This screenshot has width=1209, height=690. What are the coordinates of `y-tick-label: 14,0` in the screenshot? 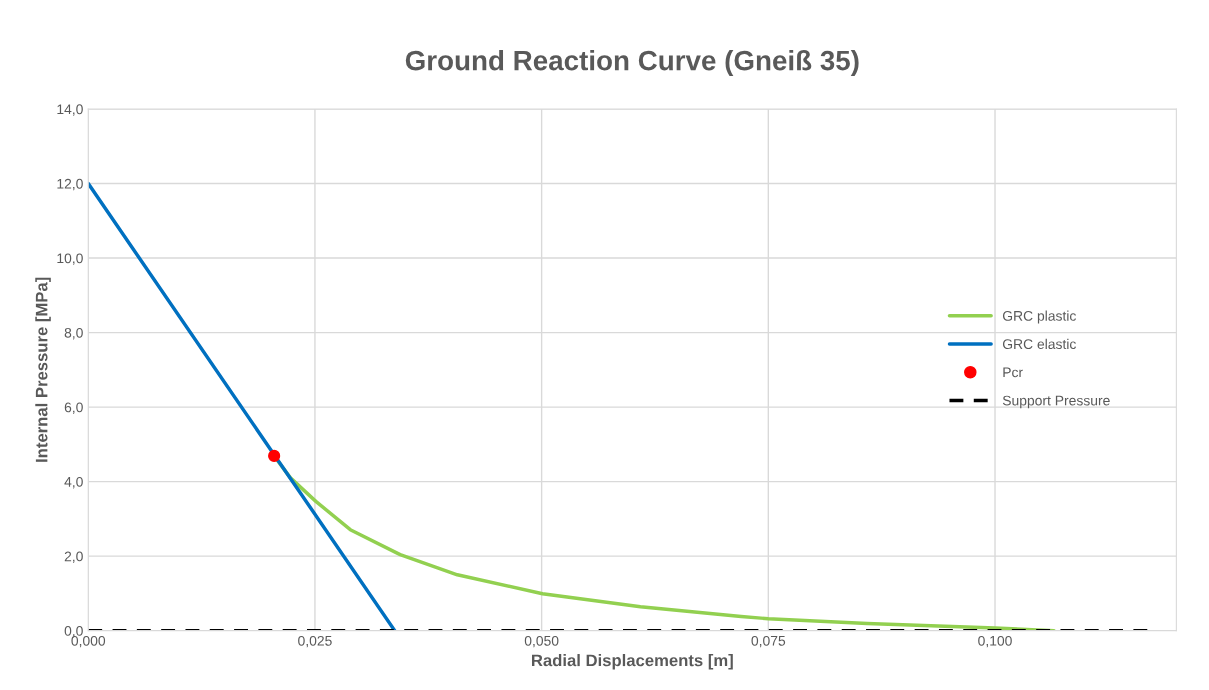 It's located at (70, 110).